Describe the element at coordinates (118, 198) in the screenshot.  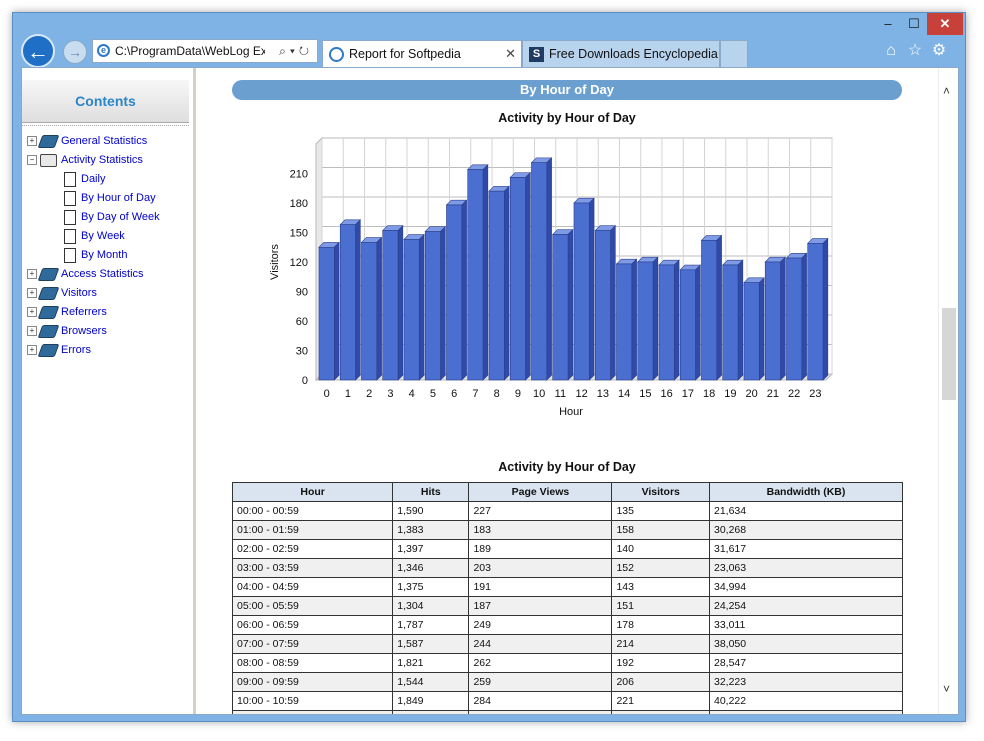
I see `tree-label: By Hour of Day` at that location.